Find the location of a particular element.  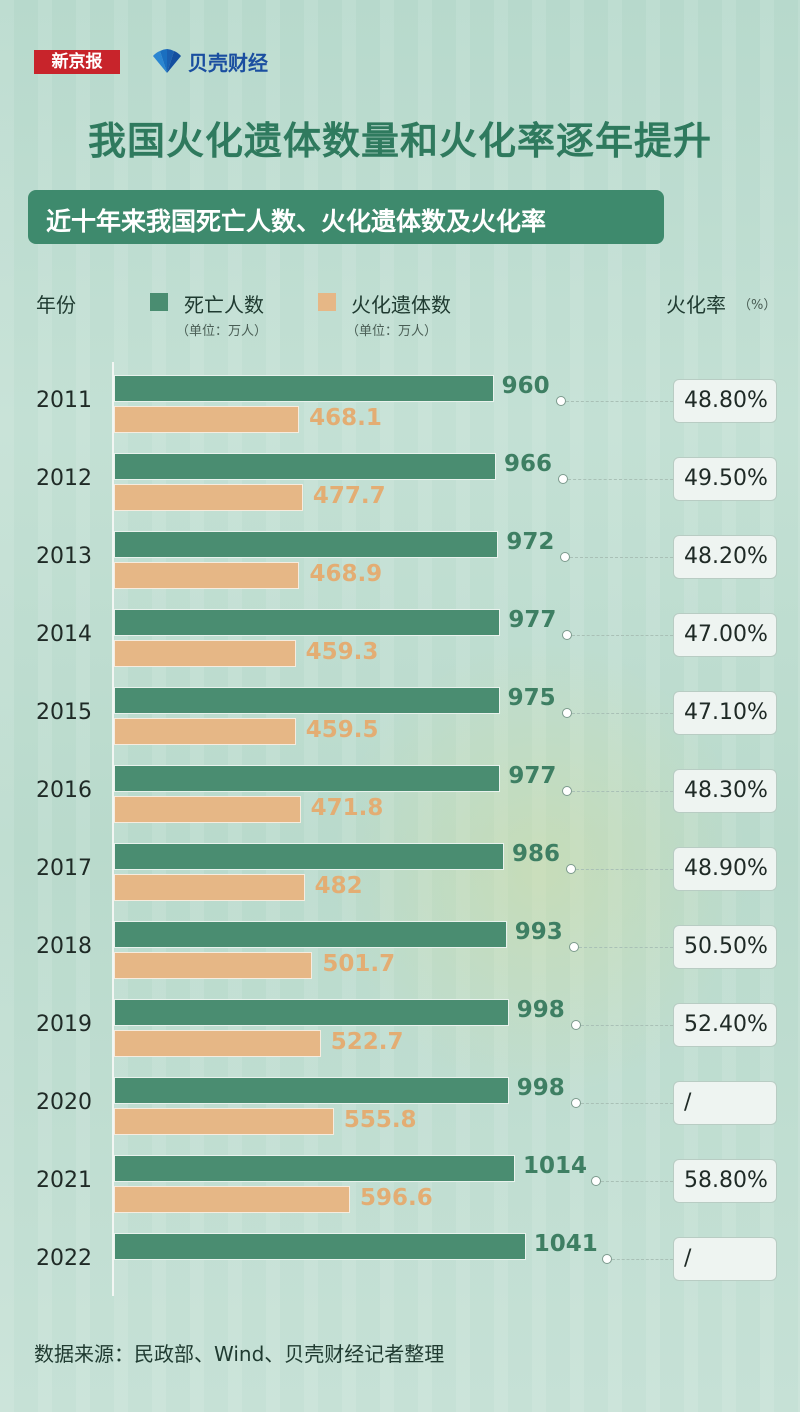

year-label: 2014 is located at coordinates (64, 634).